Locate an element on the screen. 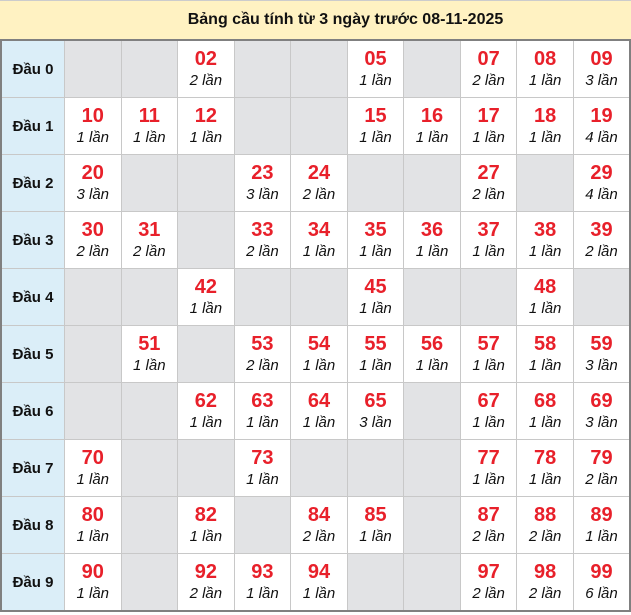 This screenshot has width=631, height=615. number: 56 is located at coordinates (432, 344).